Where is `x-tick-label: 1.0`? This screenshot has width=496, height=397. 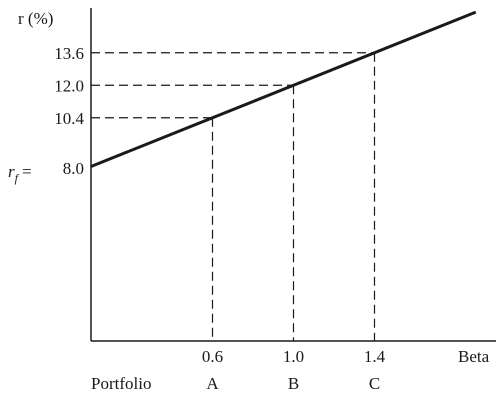 x-tick-label: 1.0 is located at coordinates (293, 356).